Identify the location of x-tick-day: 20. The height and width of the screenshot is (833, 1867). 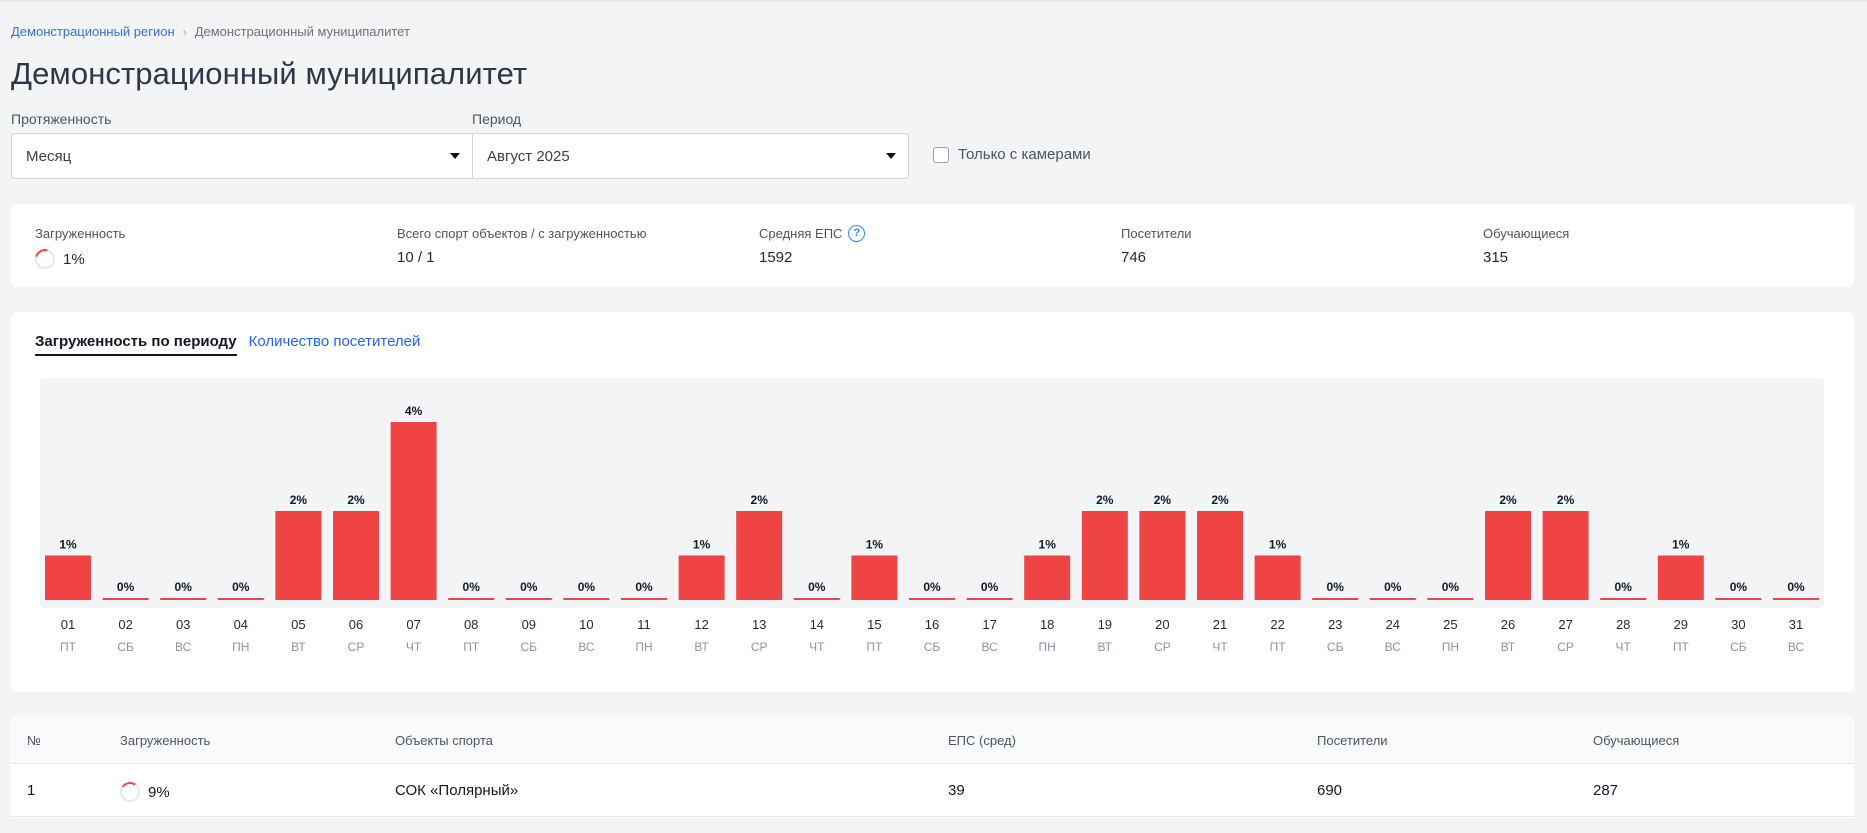
(1162, 624).